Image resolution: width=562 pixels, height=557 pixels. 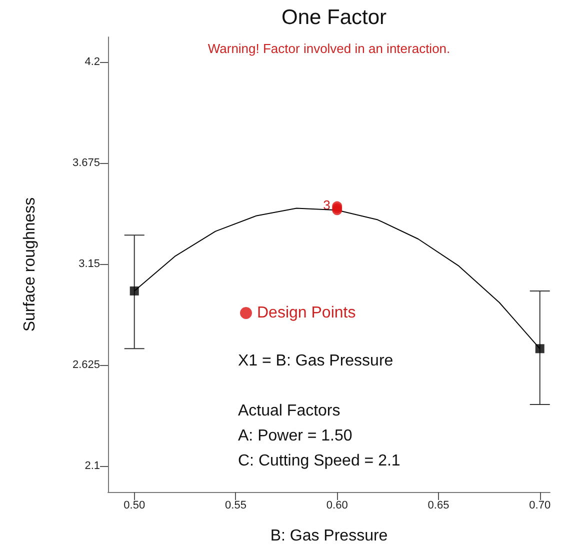 I want to click on annotation: Warning! Factor involved in an interaction., so click(x=329, y=48).